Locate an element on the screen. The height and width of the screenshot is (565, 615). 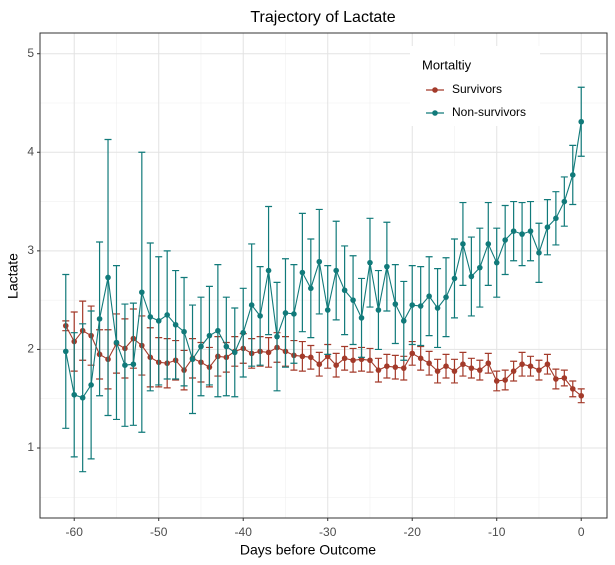
series-line is located at coordinates (323, 361).